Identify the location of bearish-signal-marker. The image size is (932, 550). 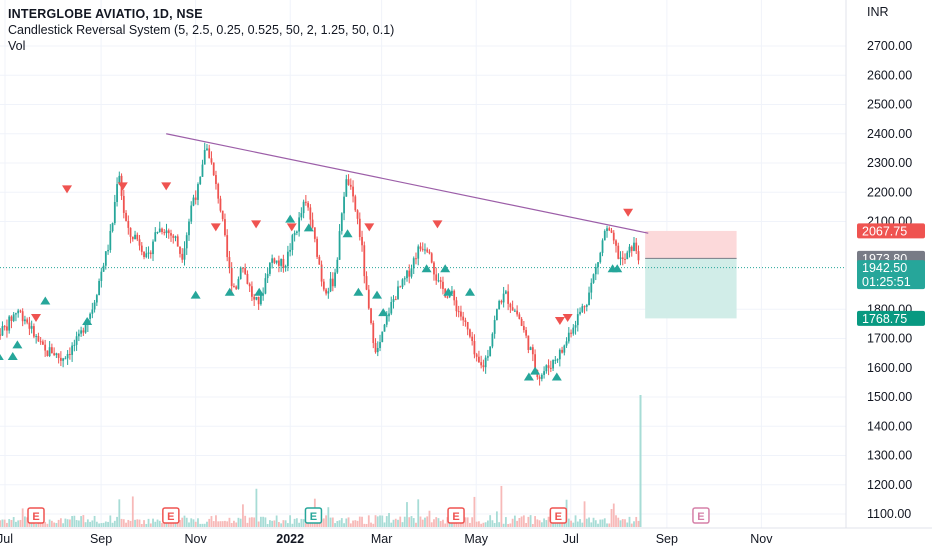
(567, 318).